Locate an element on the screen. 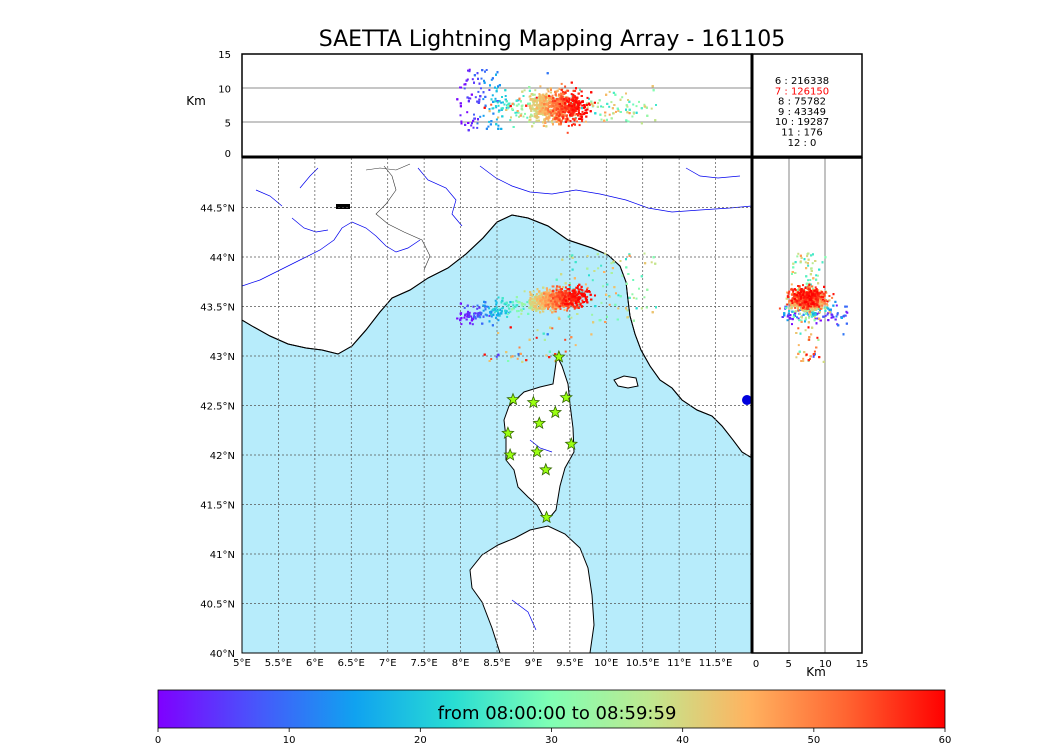 The width and height of the screenshot is (1050, 750). latitude-tick-label: 42°N is located at coordinates (222, 456).